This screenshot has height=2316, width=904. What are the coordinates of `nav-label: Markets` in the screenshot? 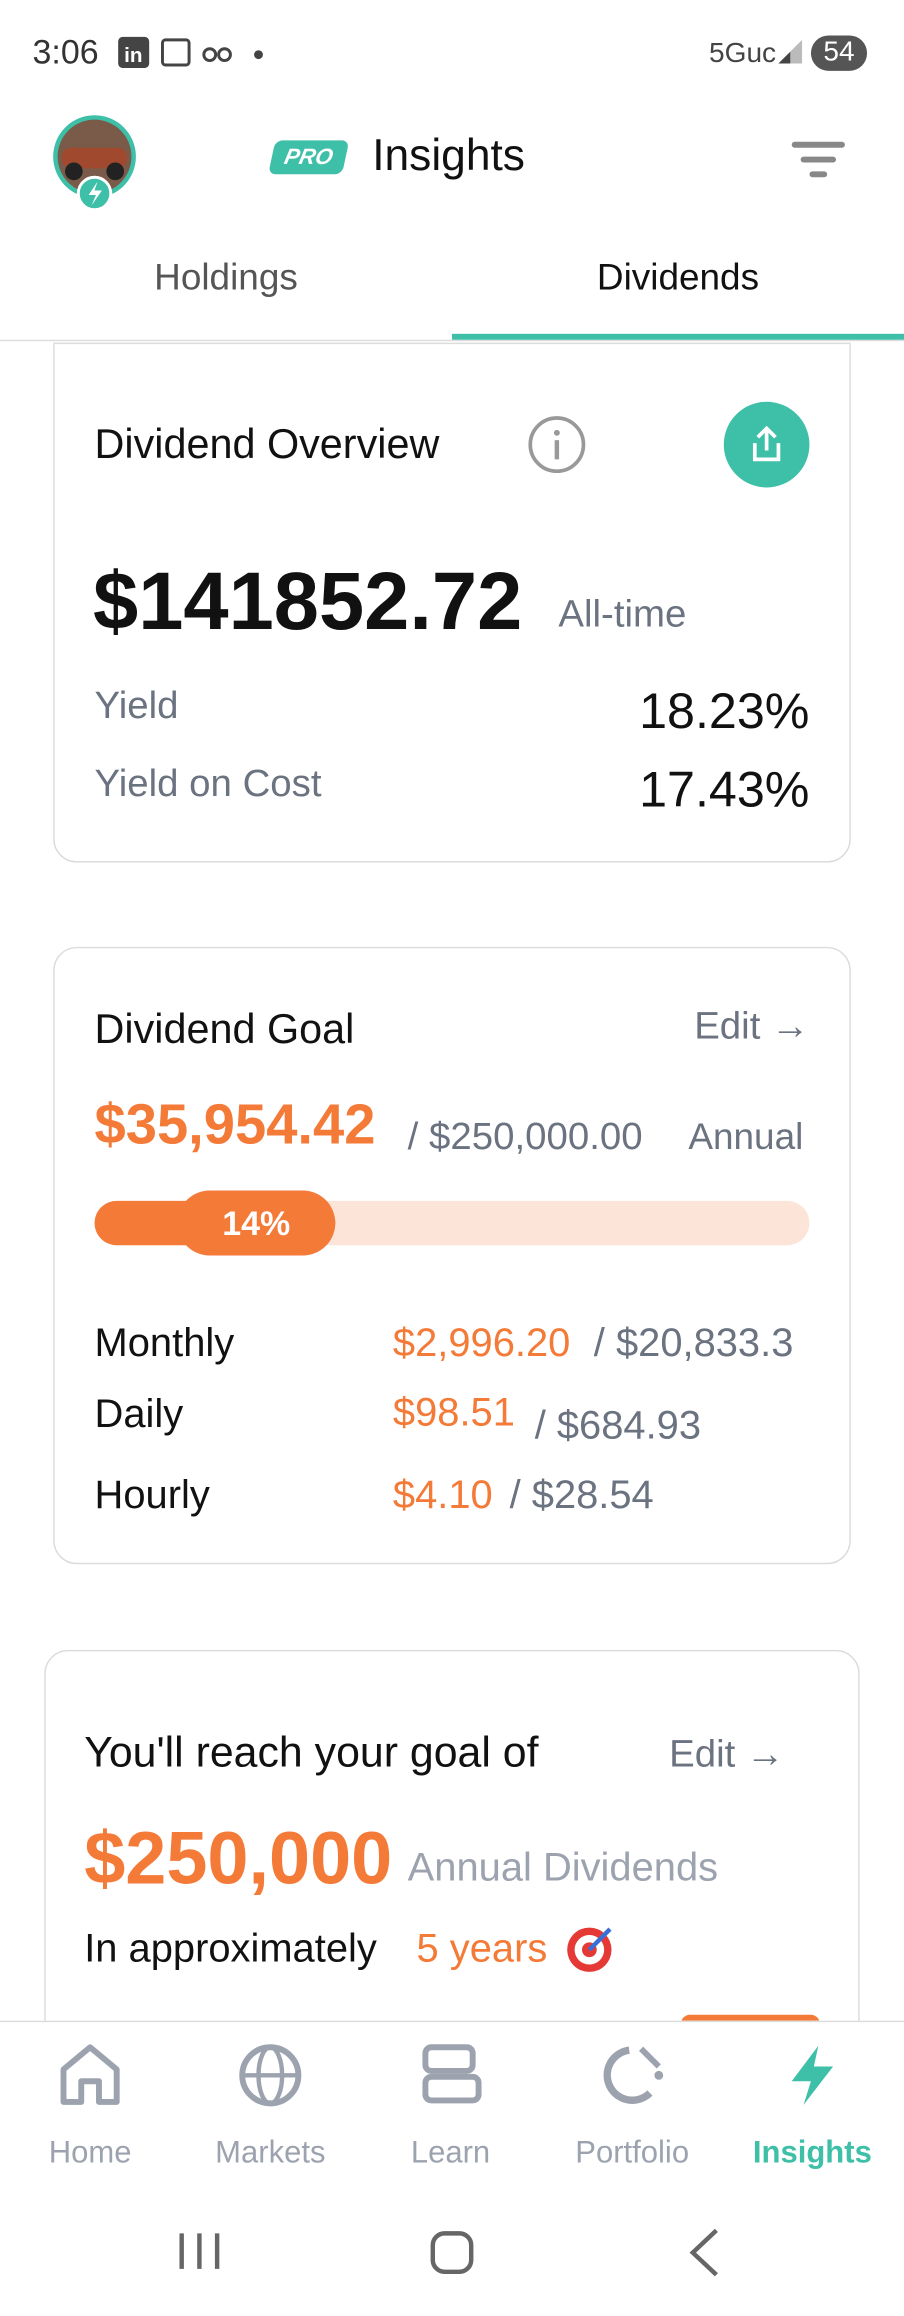 It's located at (270, 2152).